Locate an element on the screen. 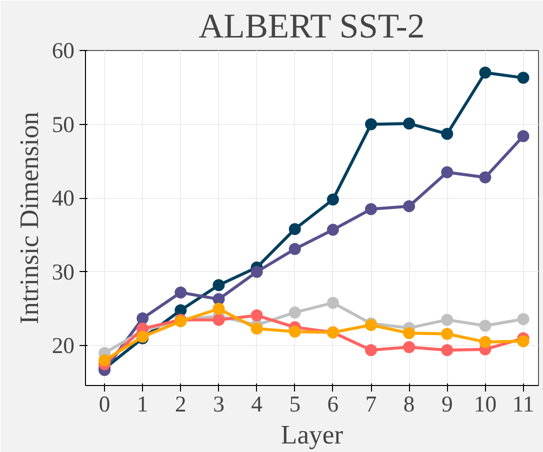 This screenshot has width=543, height=452. x-axis-title: Layer is located at coordinates (312, 435).